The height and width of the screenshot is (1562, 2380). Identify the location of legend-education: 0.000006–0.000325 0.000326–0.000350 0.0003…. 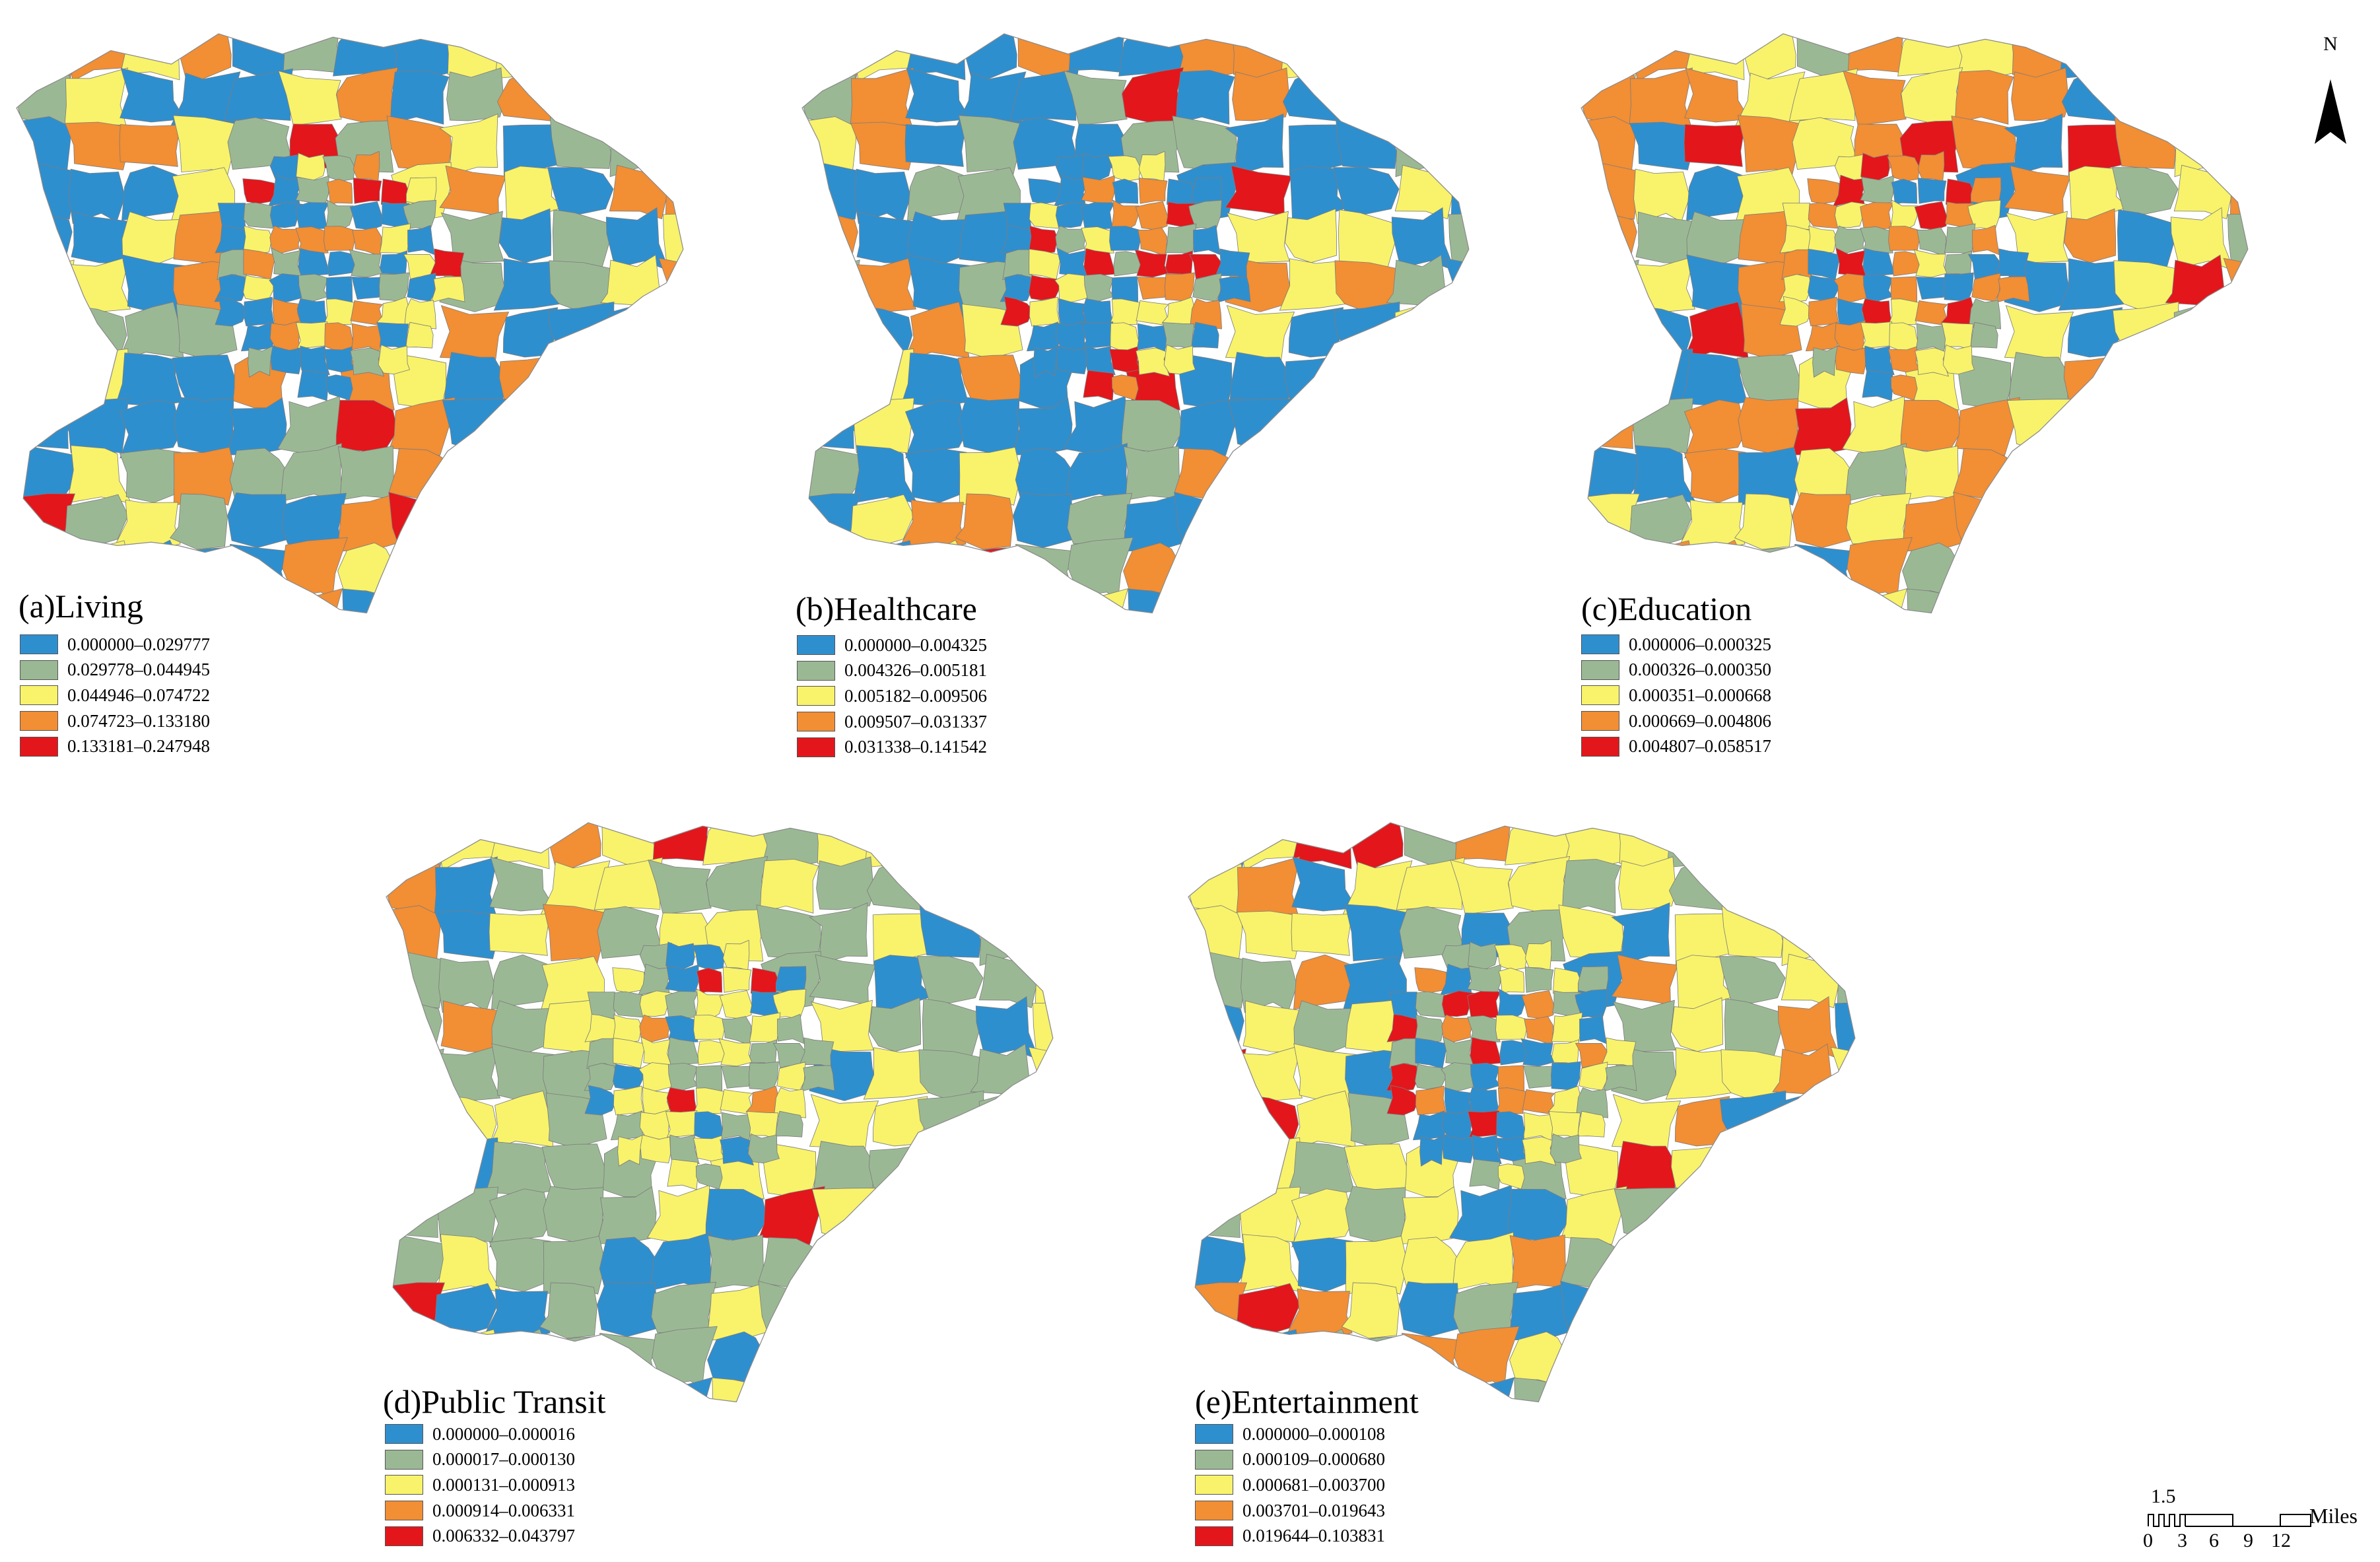
(1676, 695).